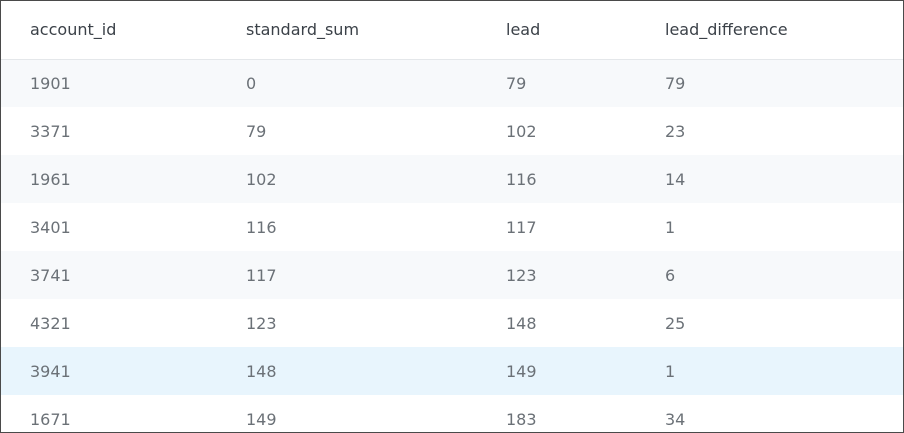 This screenshot has height=433, width=904. Describe the element at coordinates (521, 371) in the screenshot. I see `cell-lead: 149` at that location.